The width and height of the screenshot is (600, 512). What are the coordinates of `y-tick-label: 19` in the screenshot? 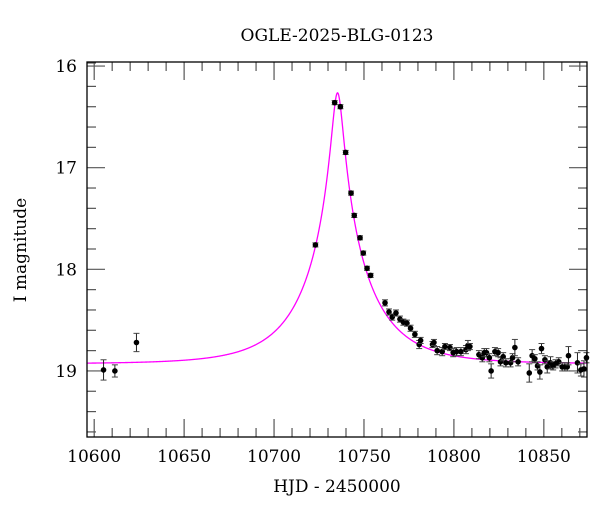 It's located at (66, 372).